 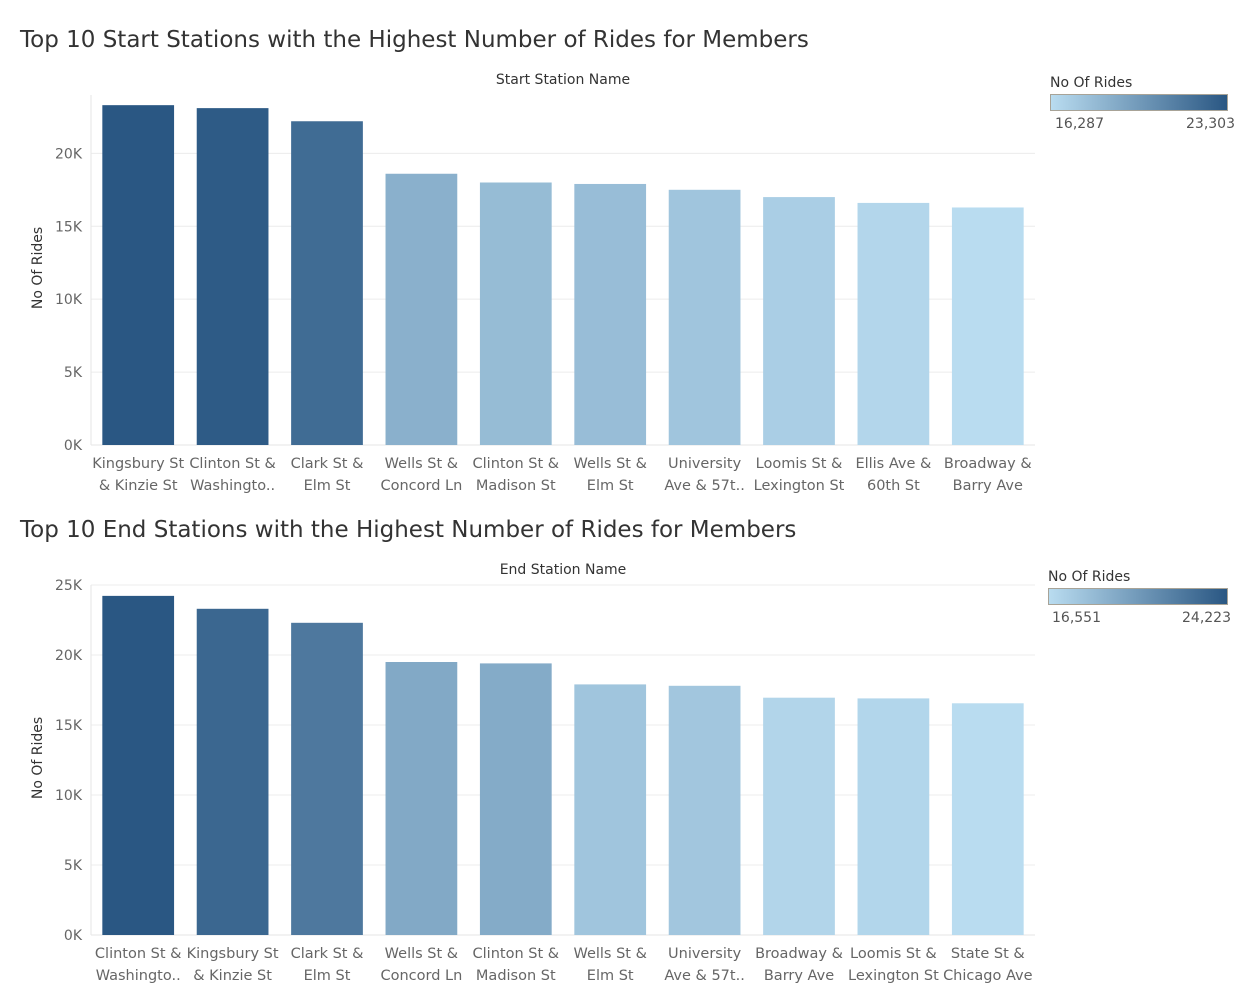 I want to click on legend-min-label: 16,287, so click(x=1079, y=124).